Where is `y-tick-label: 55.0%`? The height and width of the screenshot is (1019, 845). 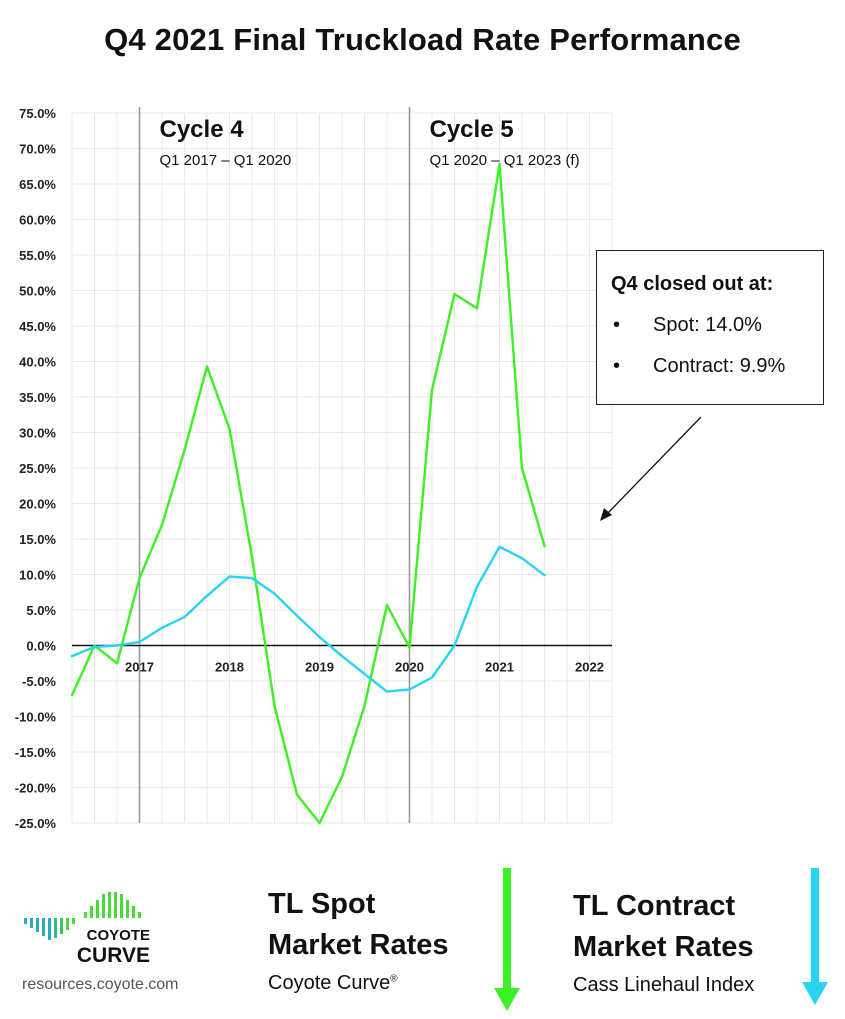 y-tick-label: 55.0% is located at coordinates (37, 255).